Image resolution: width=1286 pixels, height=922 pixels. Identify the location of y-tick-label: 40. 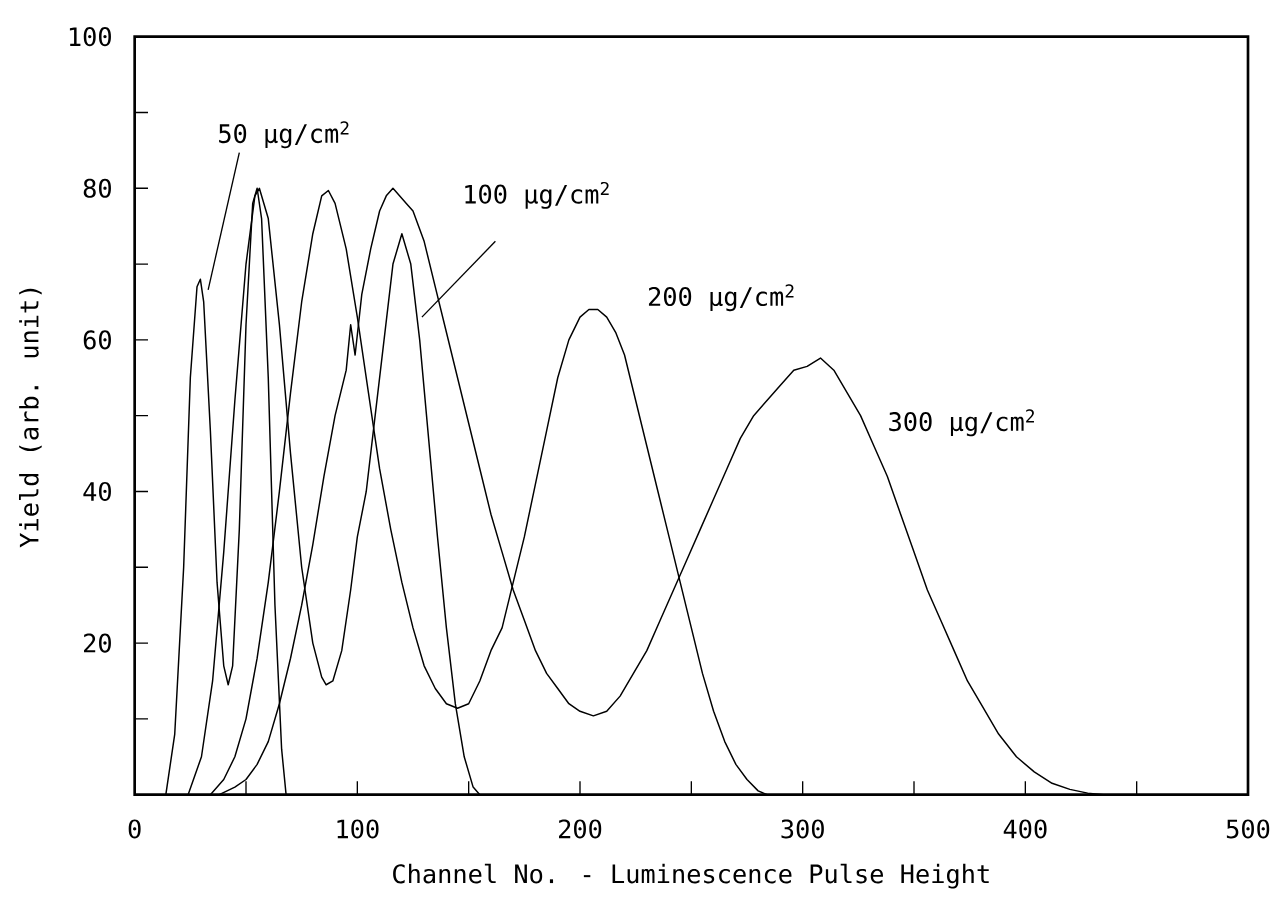
(97, 491).